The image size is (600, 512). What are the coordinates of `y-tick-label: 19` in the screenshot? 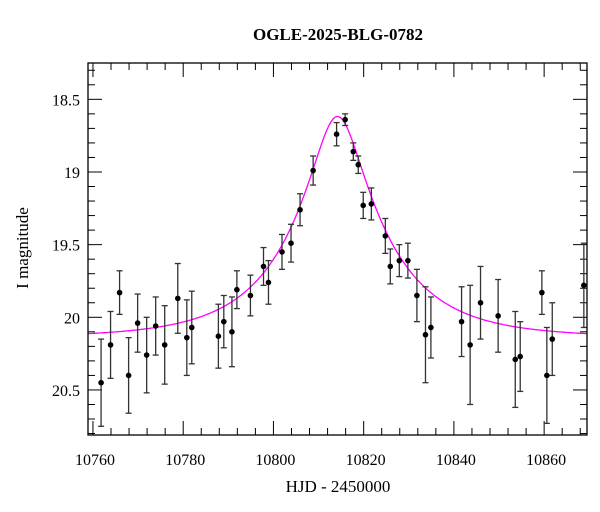 It's located at (72, 173).